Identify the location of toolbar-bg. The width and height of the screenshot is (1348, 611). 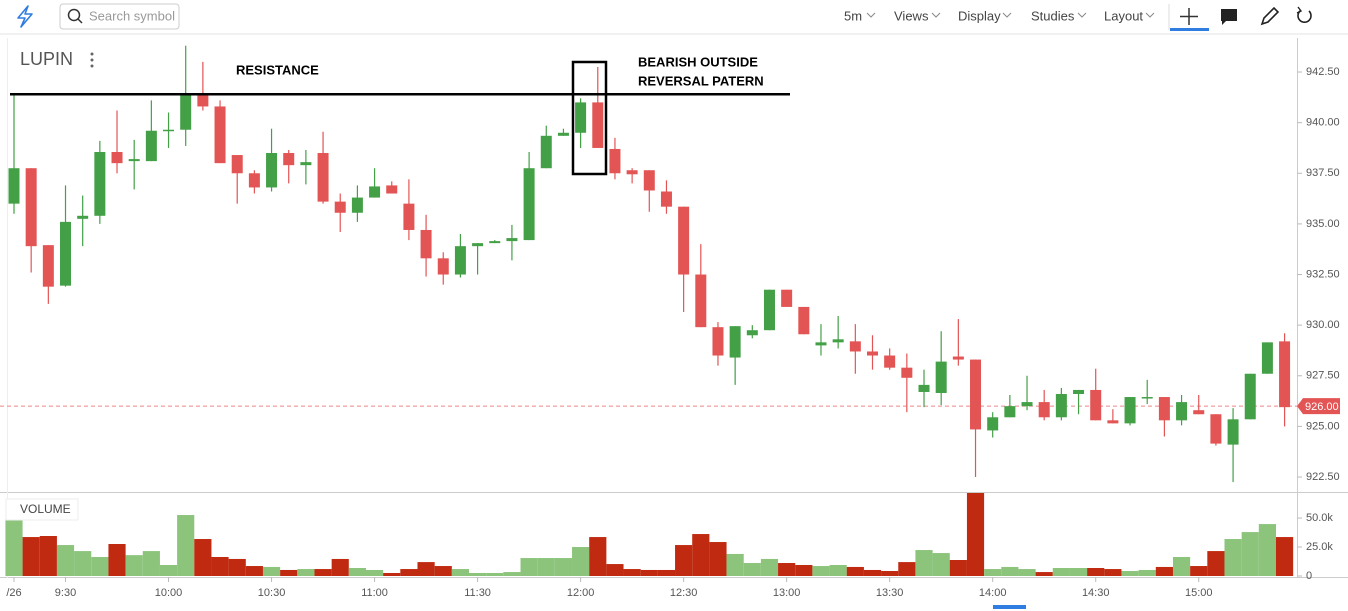
(674, 17).